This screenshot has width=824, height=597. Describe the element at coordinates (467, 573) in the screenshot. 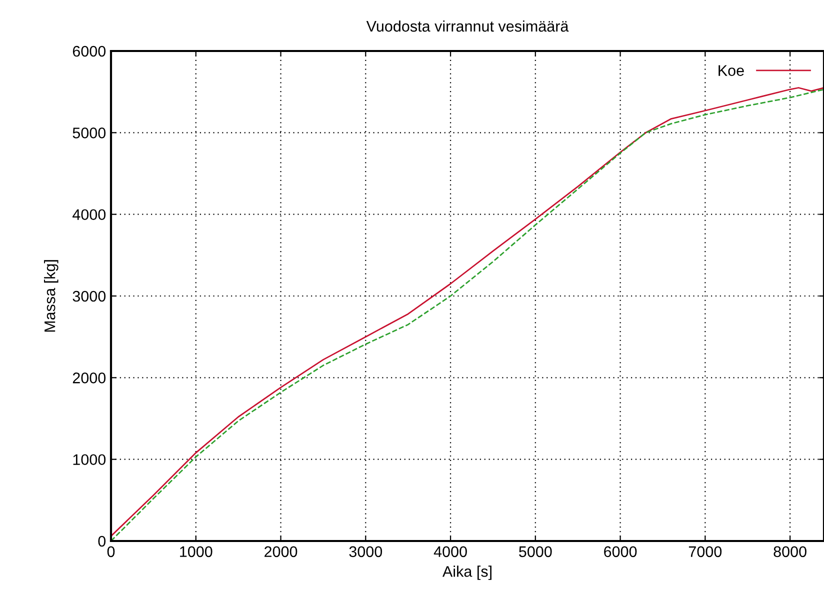

I see `x-axis-title: Aika [s]` at that location.